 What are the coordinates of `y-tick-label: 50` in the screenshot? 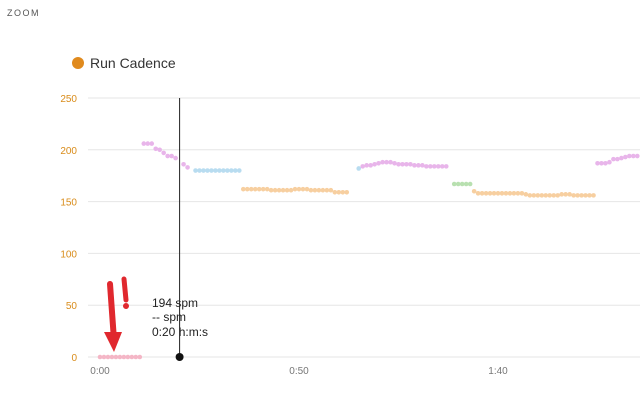 It's located at (72, 306).